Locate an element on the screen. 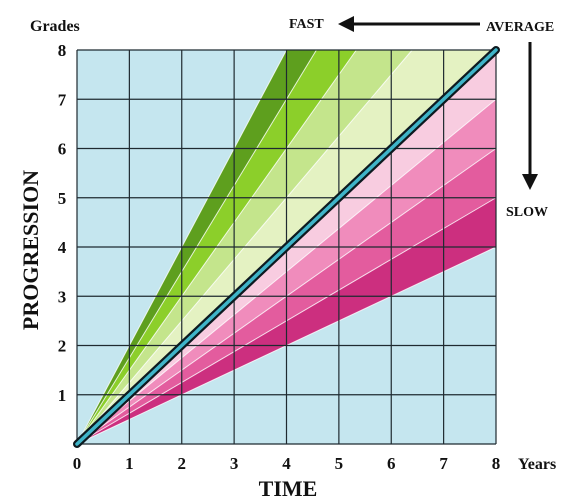  x-tick-label: 2 is located at coordinates (182, 463).